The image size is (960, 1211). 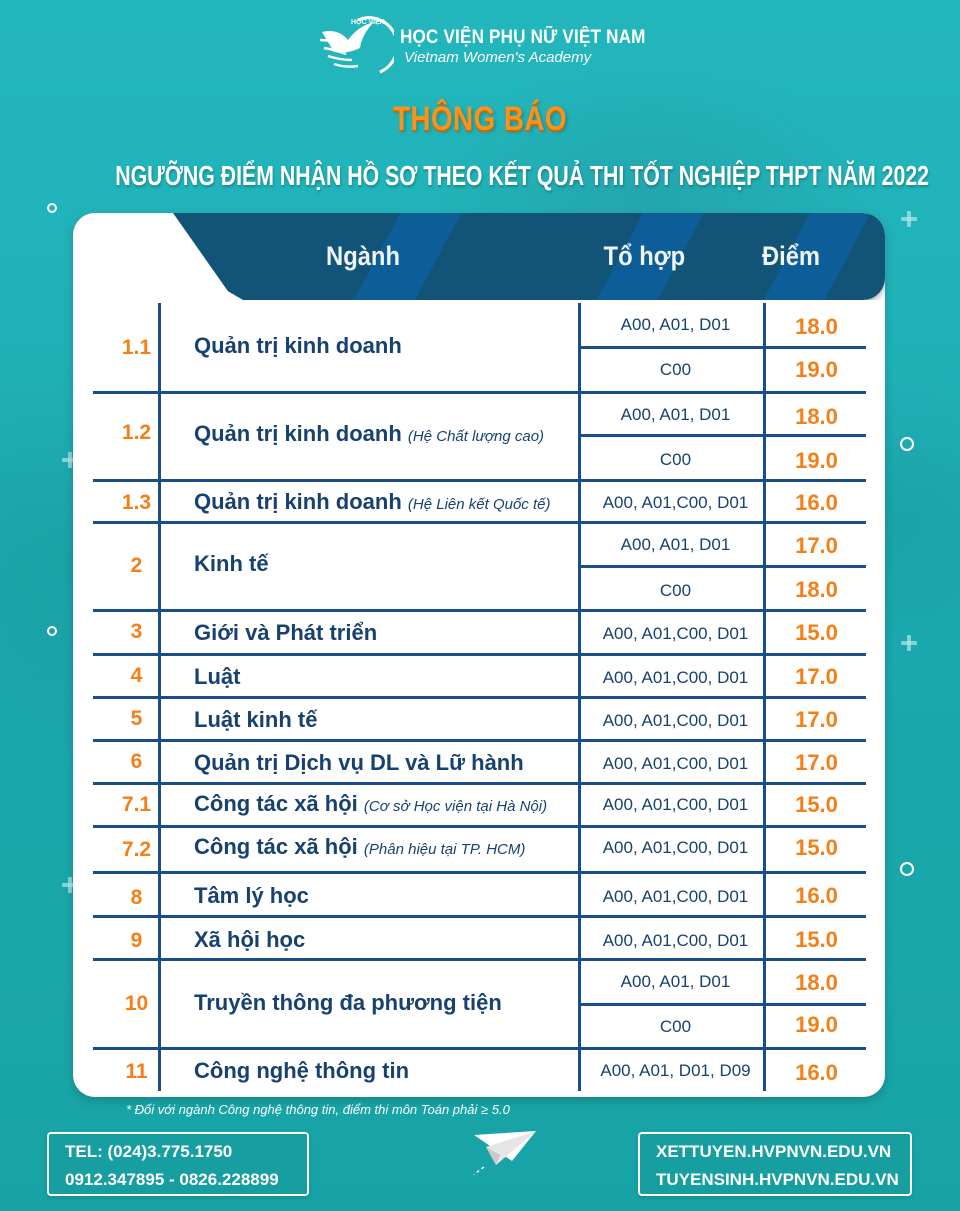 I want to click on row-number: 1.3, so click(x=136, y=502).